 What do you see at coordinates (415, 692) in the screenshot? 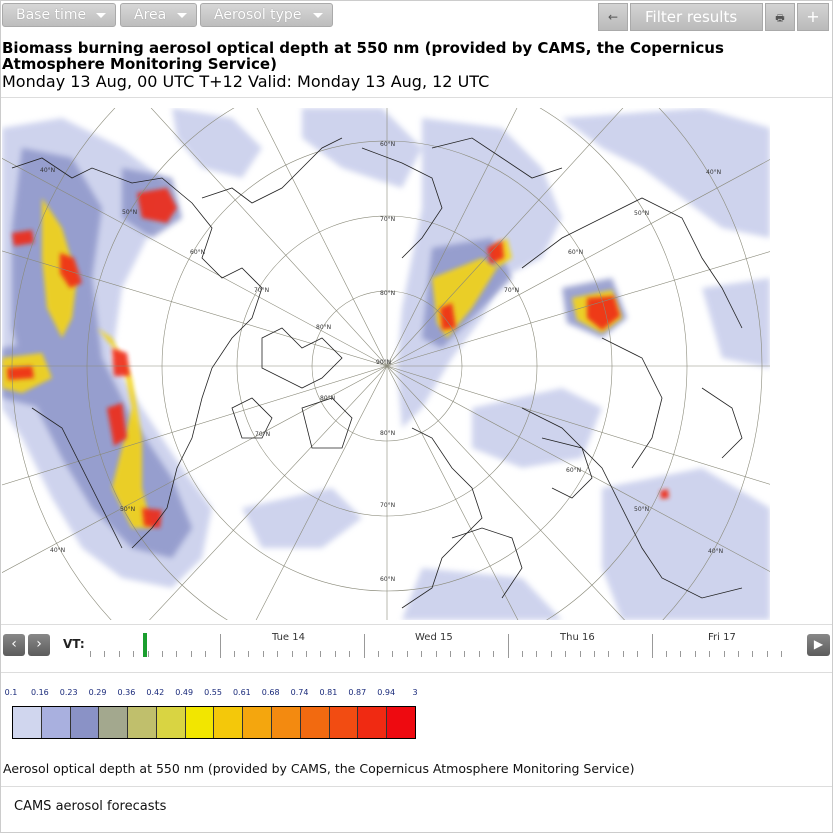
I see `legend-value: 3` at bounding box center [415, 692].